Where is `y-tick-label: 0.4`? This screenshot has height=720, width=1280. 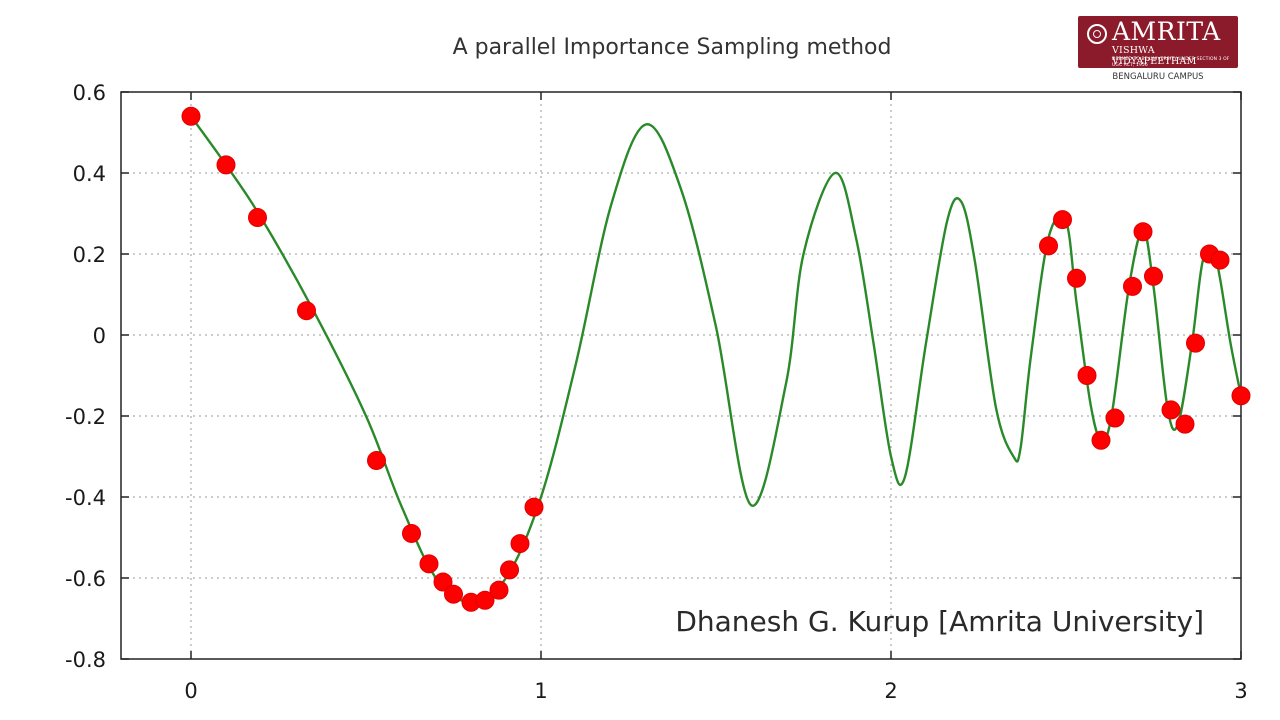 y-tick-label: 0.4 is located at coordinates (89, 174).